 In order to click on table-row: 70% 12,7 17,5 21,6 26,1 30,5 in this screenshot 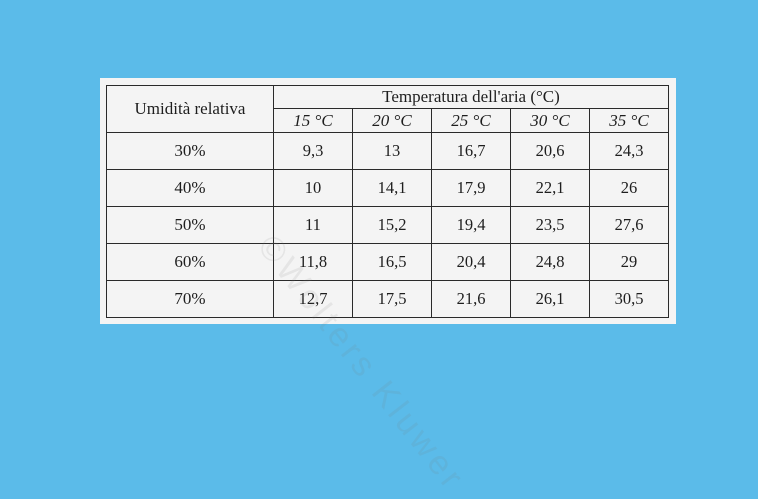, I will do `click(387, 299)`.